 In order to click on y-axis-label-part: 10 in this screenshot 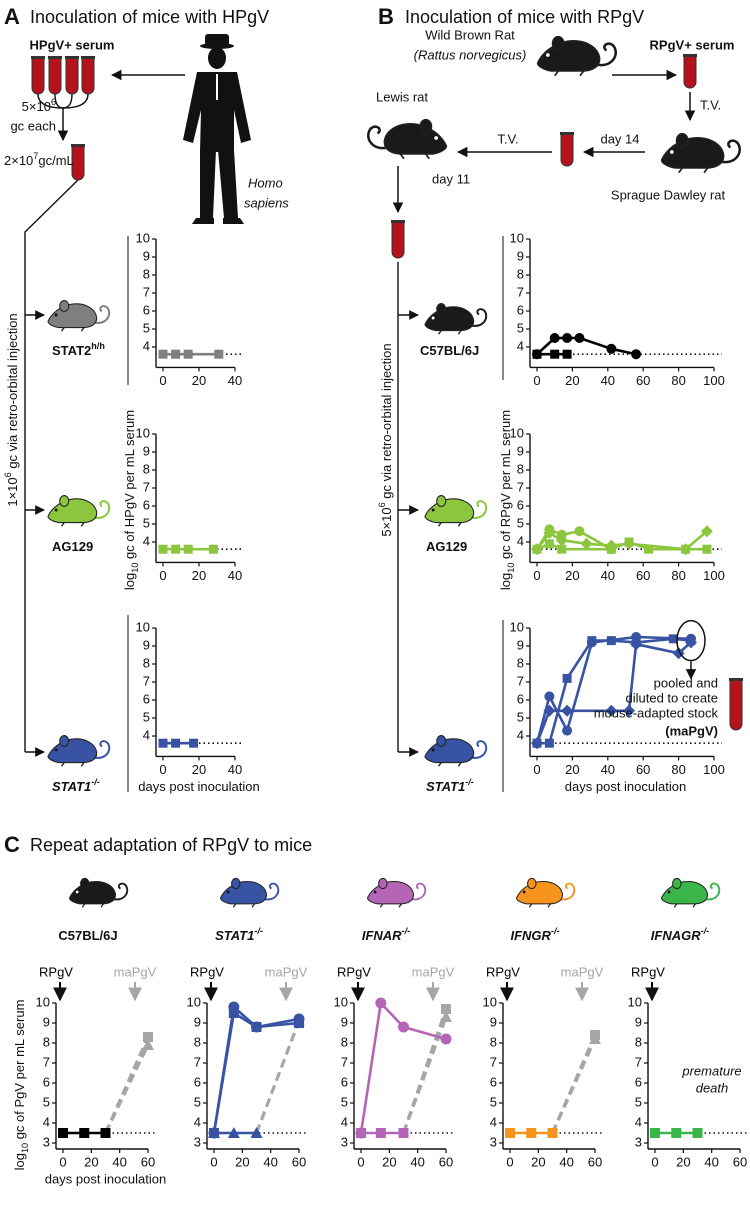, I will do `click(135, 568)`.